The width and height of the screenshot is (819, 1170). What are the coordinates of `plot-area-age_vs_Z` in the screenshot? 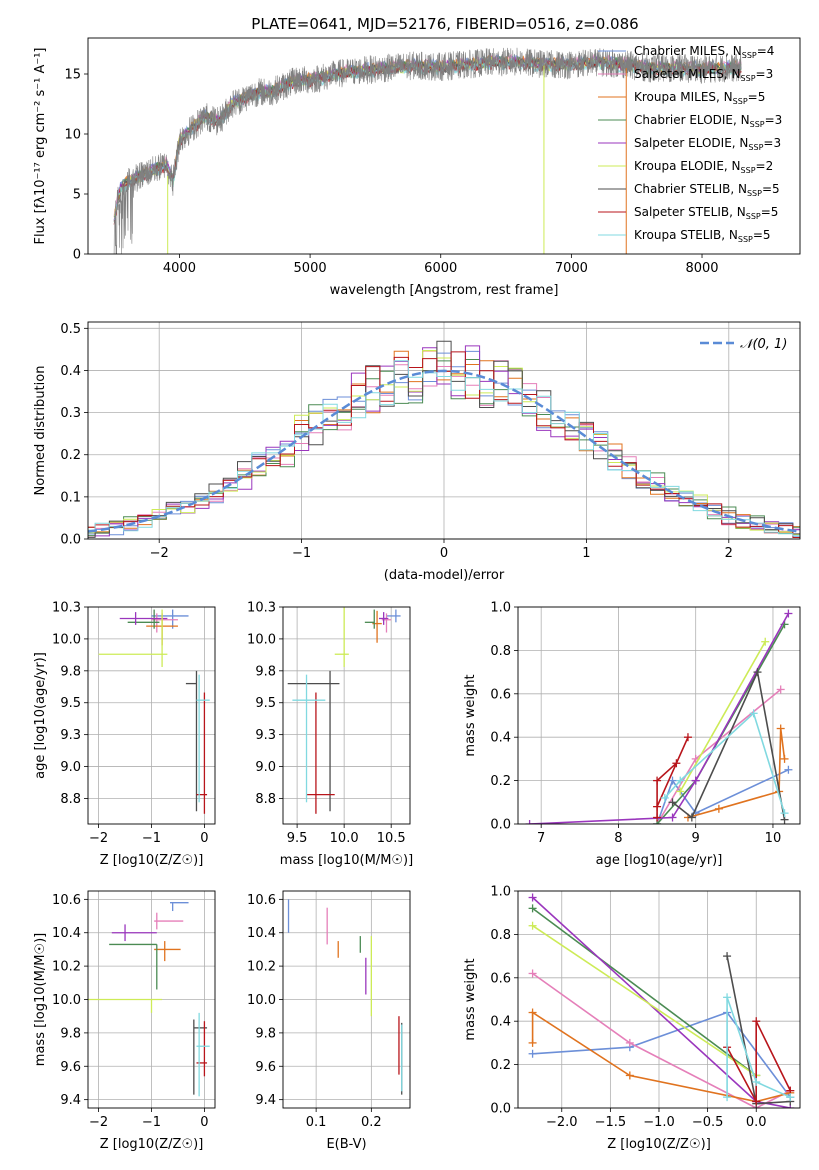 It's located at (154, 711).